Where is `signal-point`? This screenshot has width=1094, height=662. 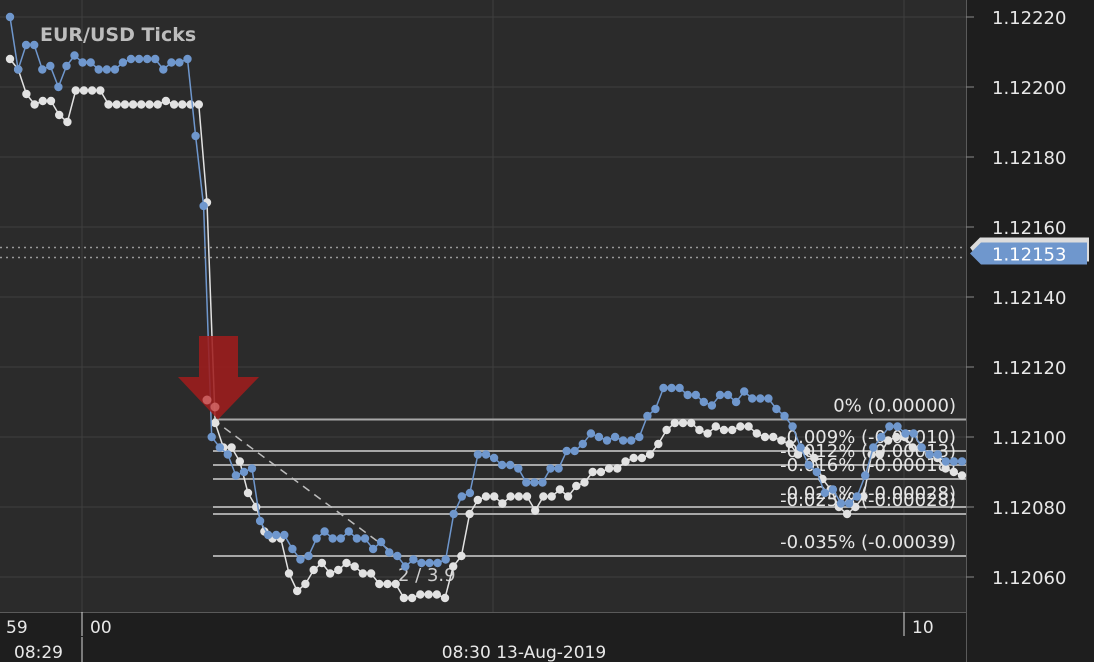 signal-point is located at coordinates (215, 407).